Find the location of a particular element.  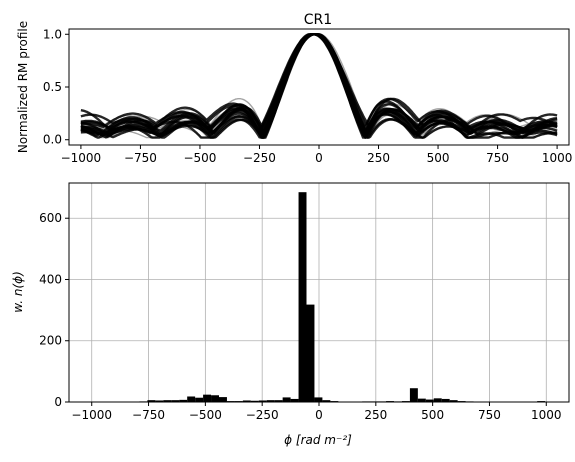

y-tick-label: 0.0 is located at coordinates (52, 140).